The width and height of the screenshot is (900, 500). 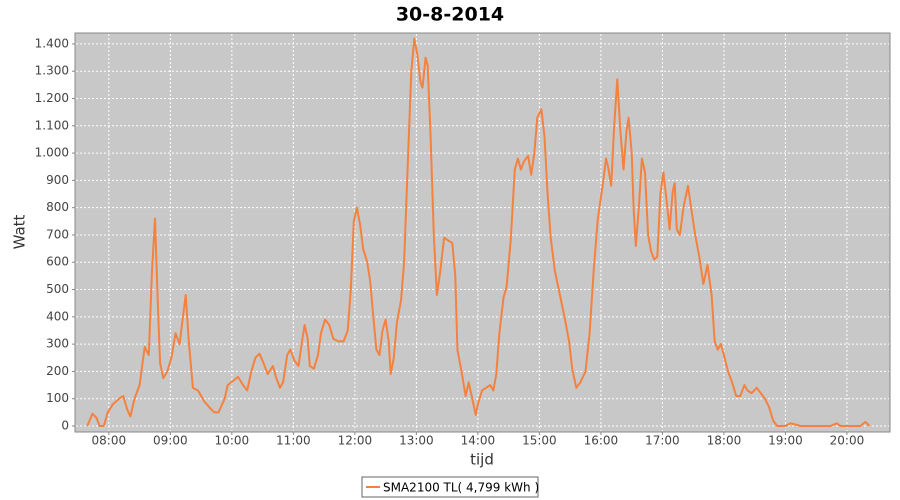 What do you see at coordinates (461, 488) in the screenshot?
I see `legend-label: SMA2100 TL( 4,799 kWh )` at bounding box center [461, 488].